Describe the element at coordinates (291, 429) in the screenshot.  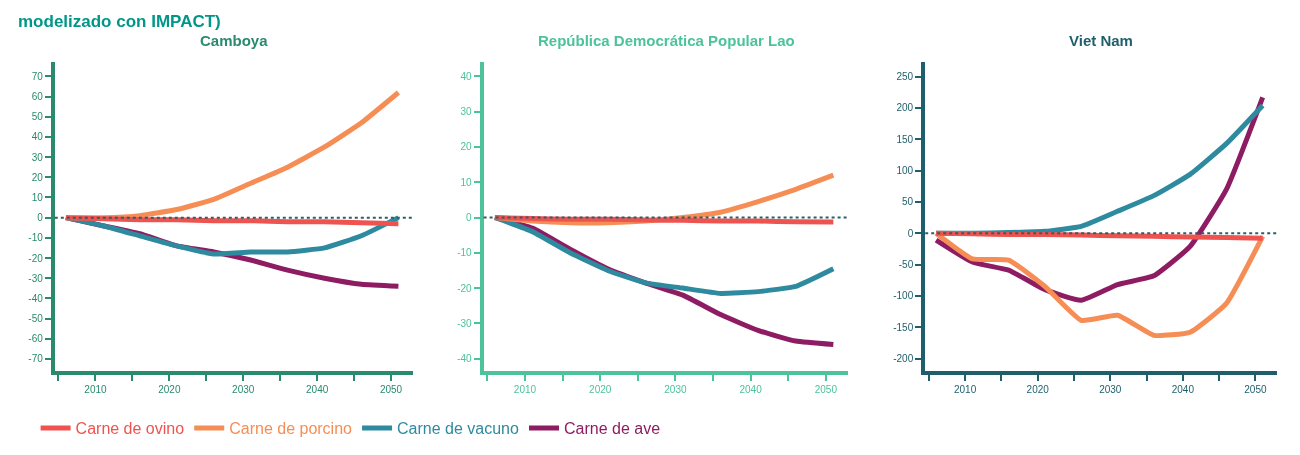
I see `legend-label: Carne de porcino` at that location.